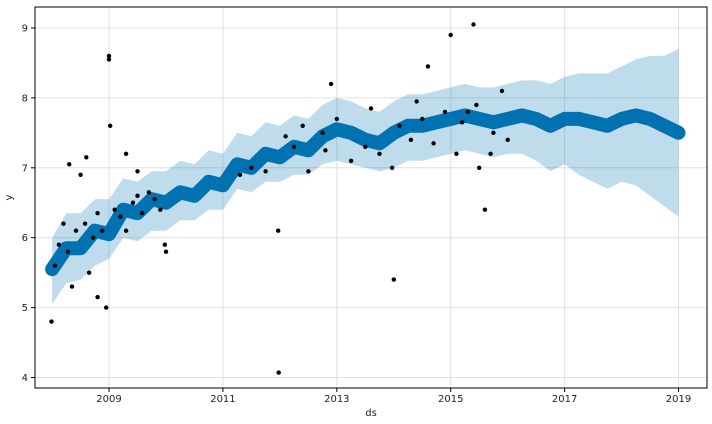 This screenshot has height=424, width=712. What do you see at coordinates (222, 399) in the screenshot?
I see `x-tick-label: 2011` at bounding box center [222, 399].